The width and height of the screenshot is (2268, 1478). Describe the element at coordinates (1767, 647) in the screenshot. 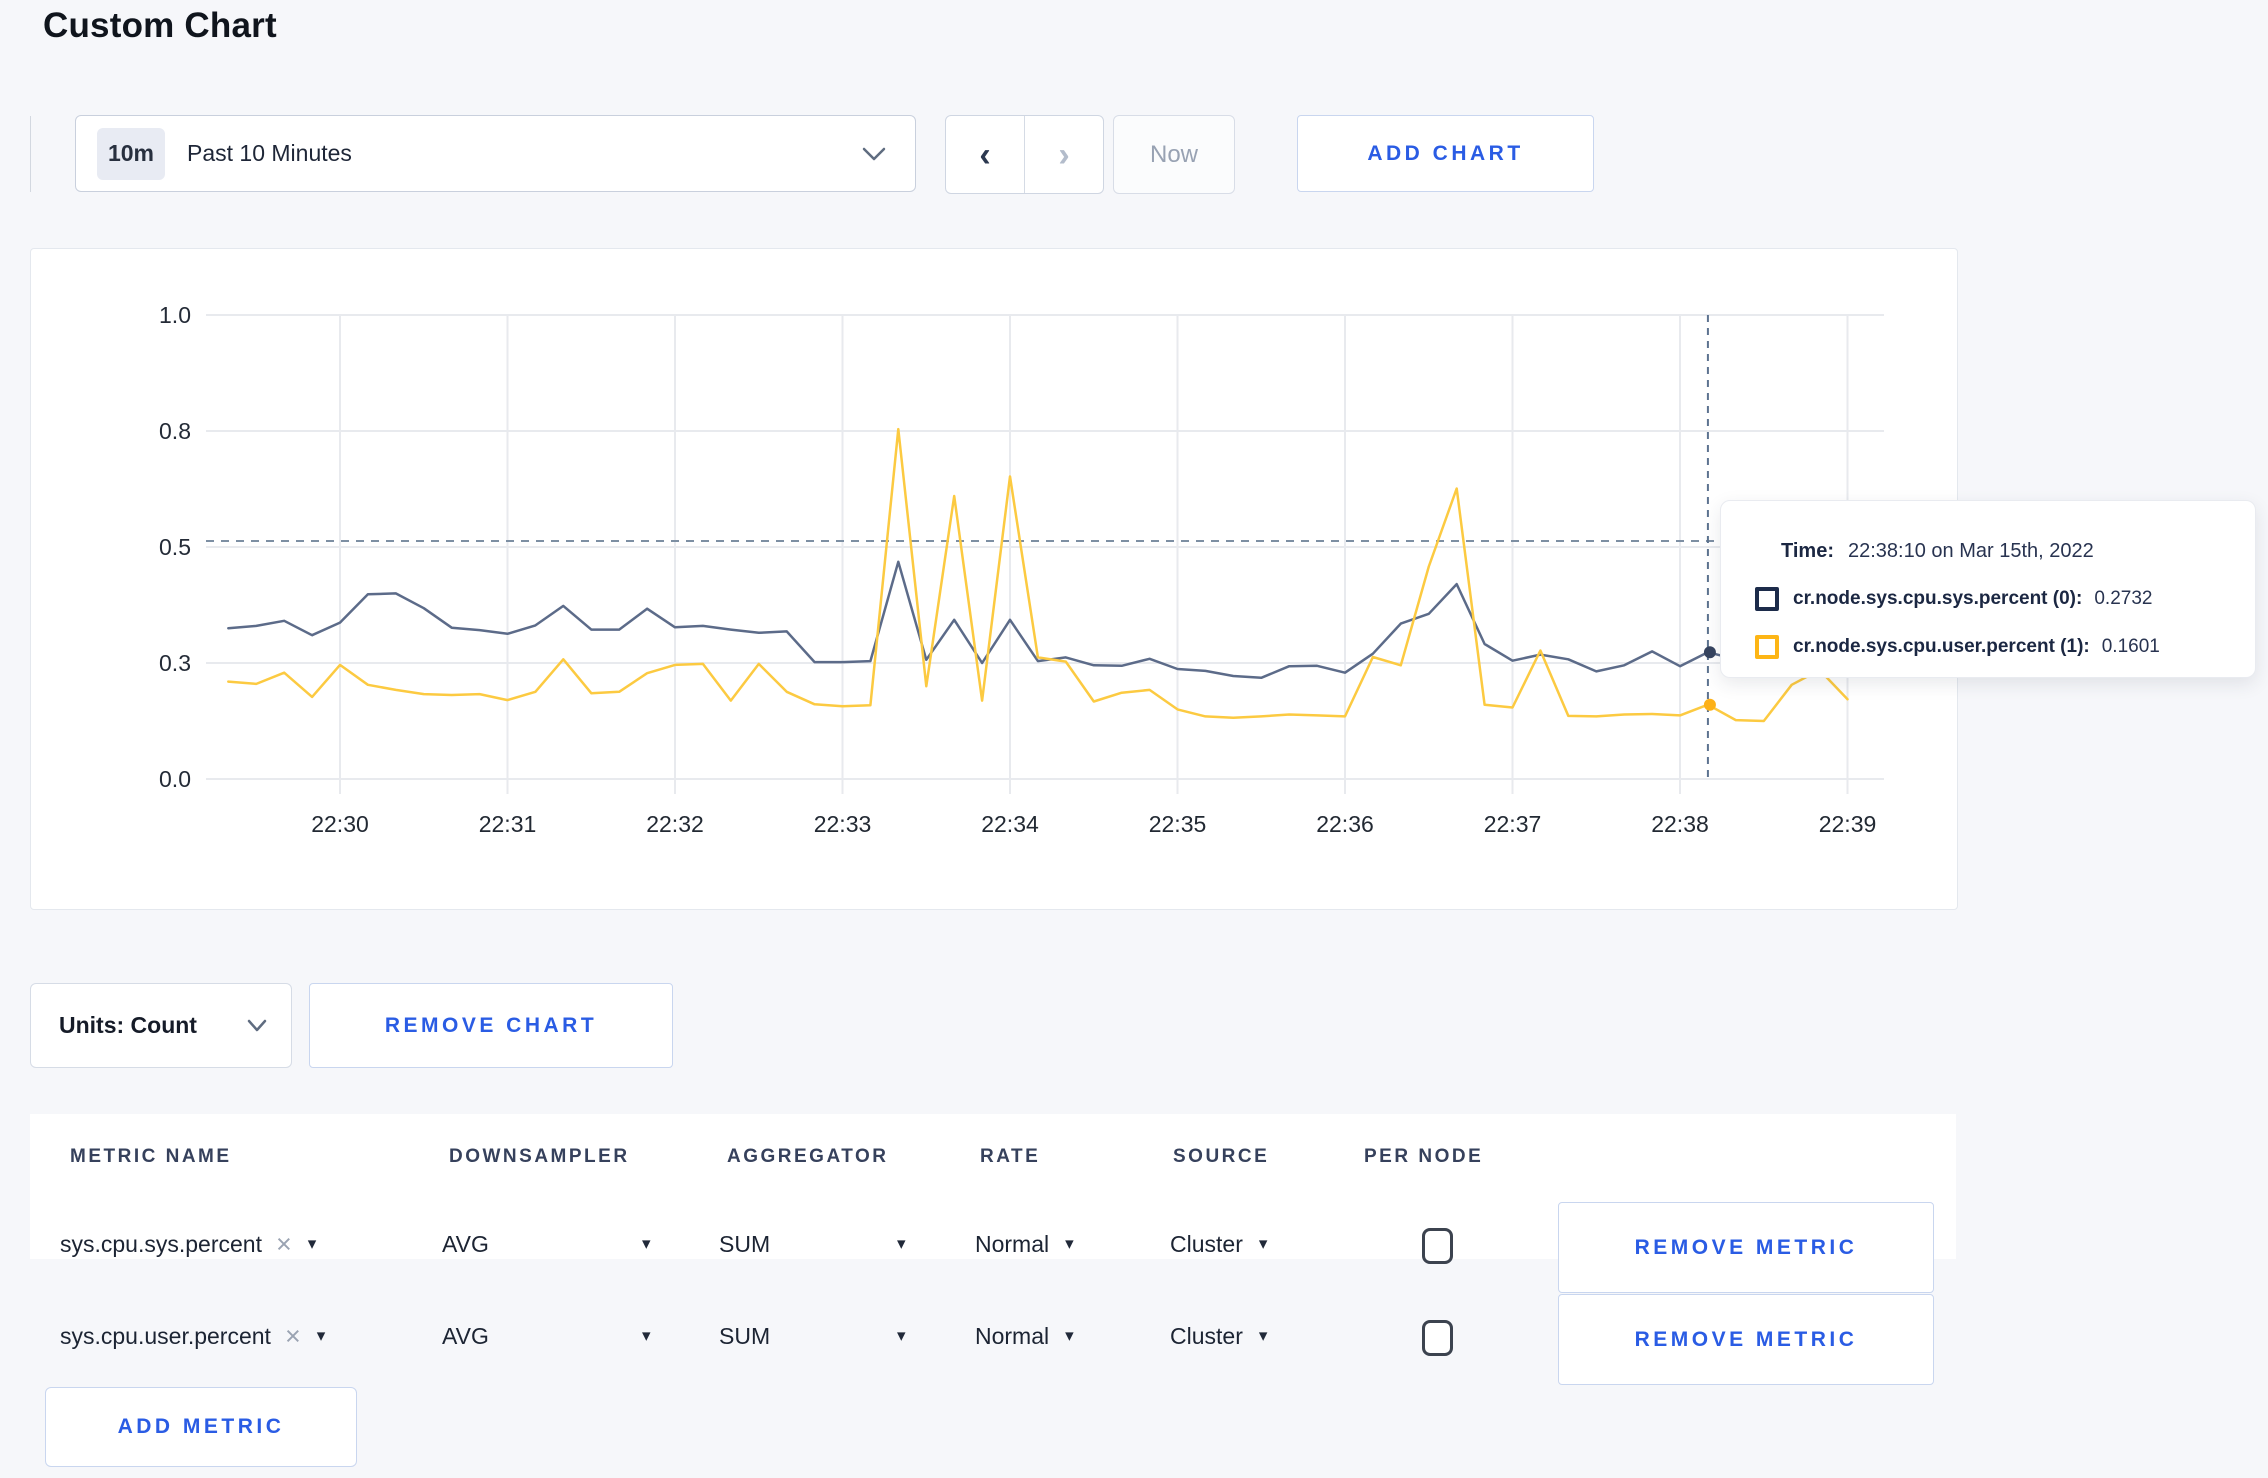

I see `user-series-swatch-icon` at that location.